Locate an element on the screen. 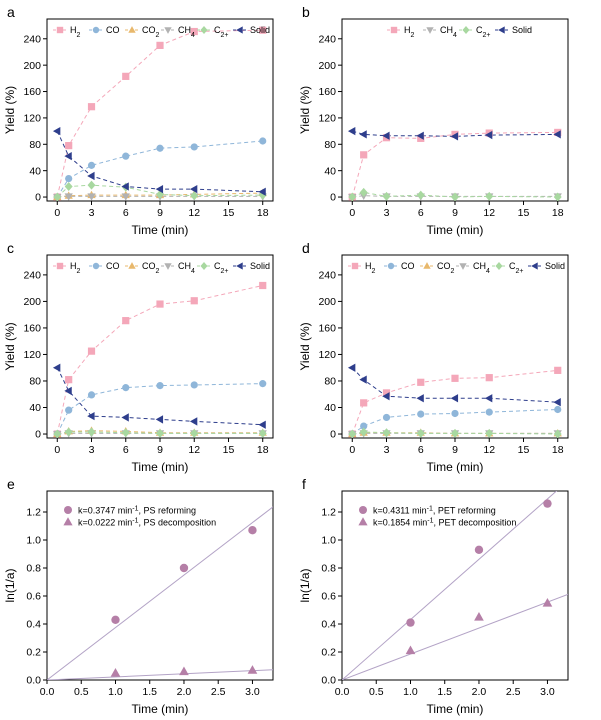 This screenshot has width=601, height=720. data-point-h2-b is located at coordinates (364, 155).